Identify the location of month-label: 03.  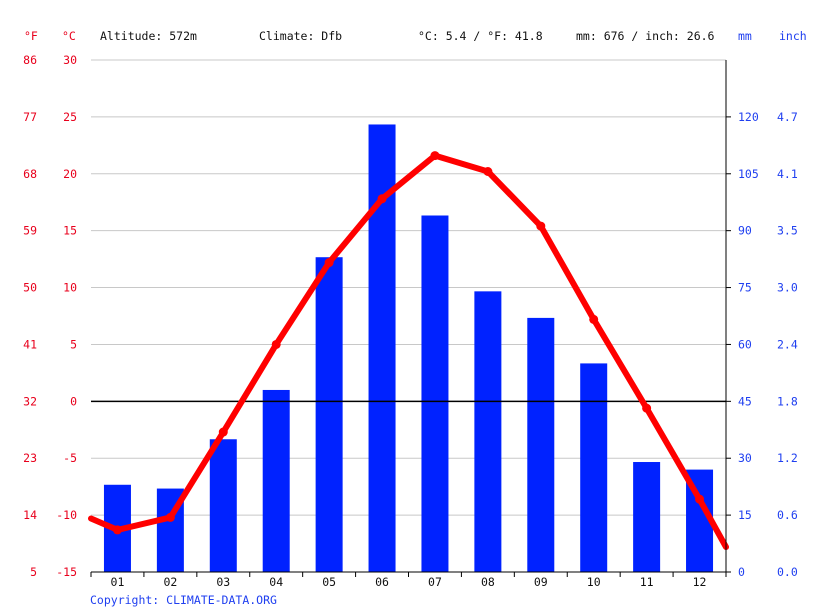
(223, 582).